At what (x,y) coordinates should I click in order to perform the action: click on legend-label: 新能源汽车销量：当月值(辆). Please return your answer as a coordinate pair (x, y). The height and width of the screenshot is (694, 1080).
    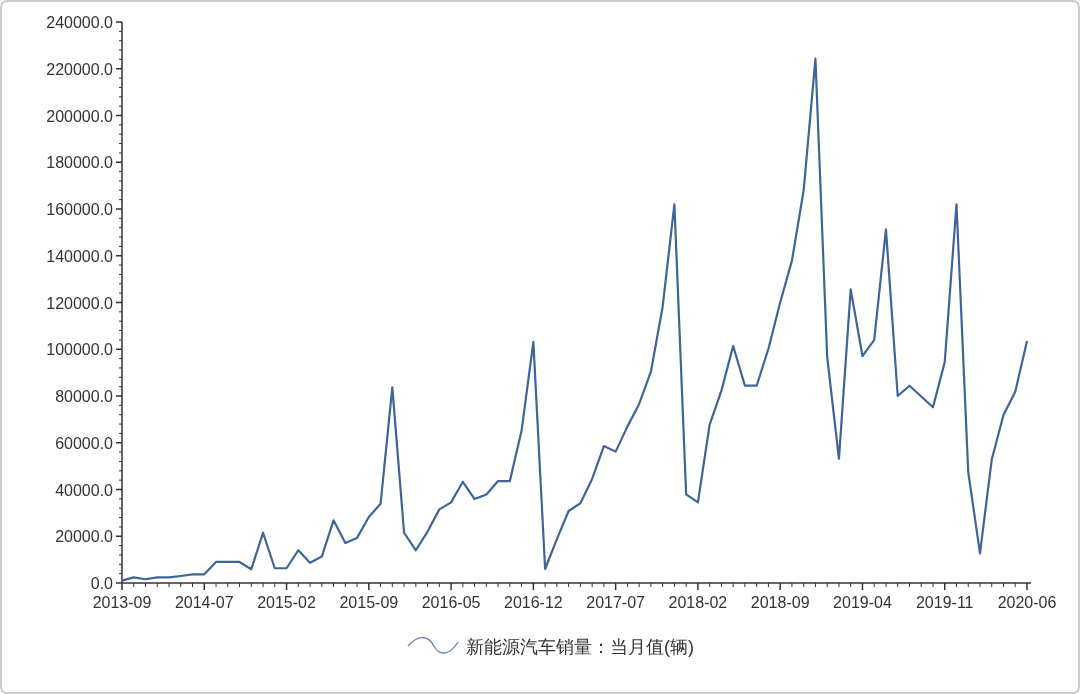
    Looking at the image, I should click on (580, 647).